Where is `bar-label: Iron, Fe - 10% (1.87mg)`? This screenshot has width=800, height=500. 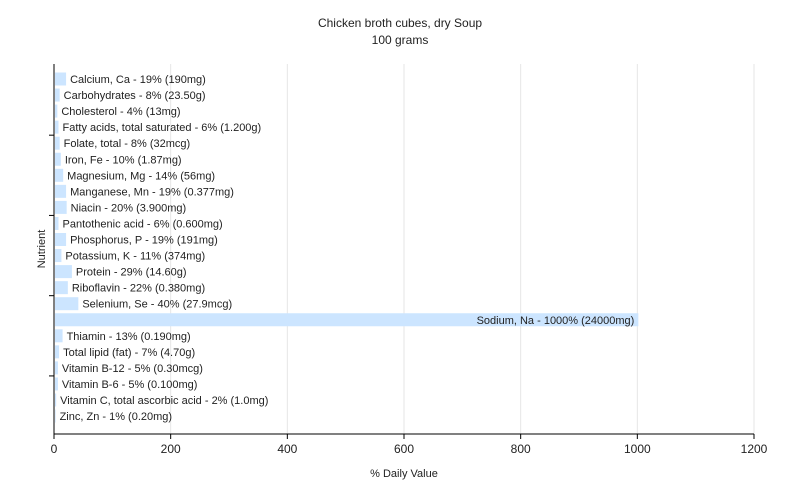 bar-label: Iron, Fe - 10% (1.87mg) is located at coordinates (123, 160).